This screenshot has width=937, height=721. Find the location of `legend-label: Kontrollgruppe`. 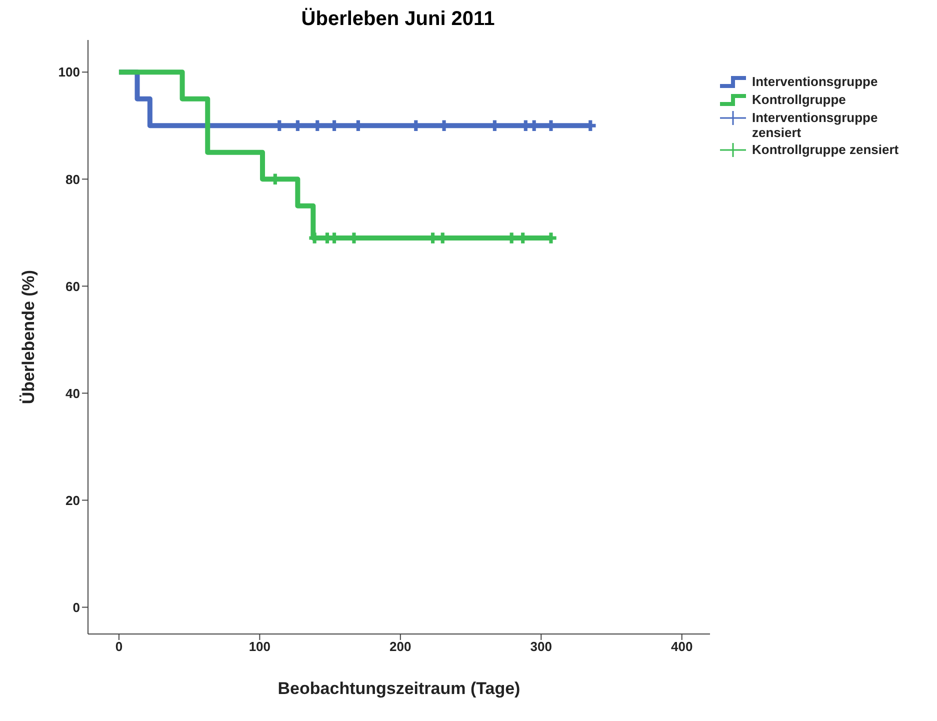

legend-label: Kontrollgruppe is located at coordinates (799, 99).